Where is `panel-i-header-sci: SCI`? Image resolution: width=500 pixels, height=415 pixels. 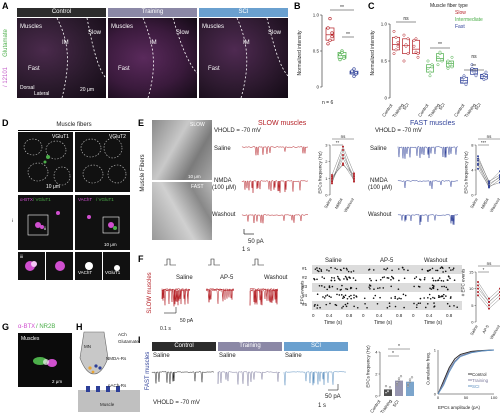 panel-i-header-sci: SCI is located at coordinates (316, 346).